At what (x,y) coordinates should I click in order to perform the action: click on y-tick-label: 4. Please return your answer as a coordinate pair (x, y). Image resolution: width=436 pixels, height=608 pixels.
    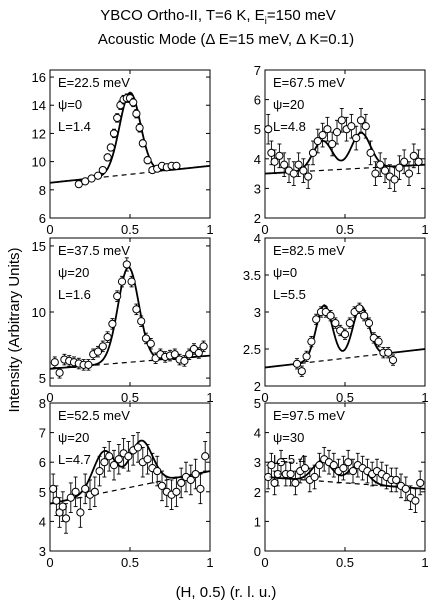
    Looking at the image, I should click on (257, 238).